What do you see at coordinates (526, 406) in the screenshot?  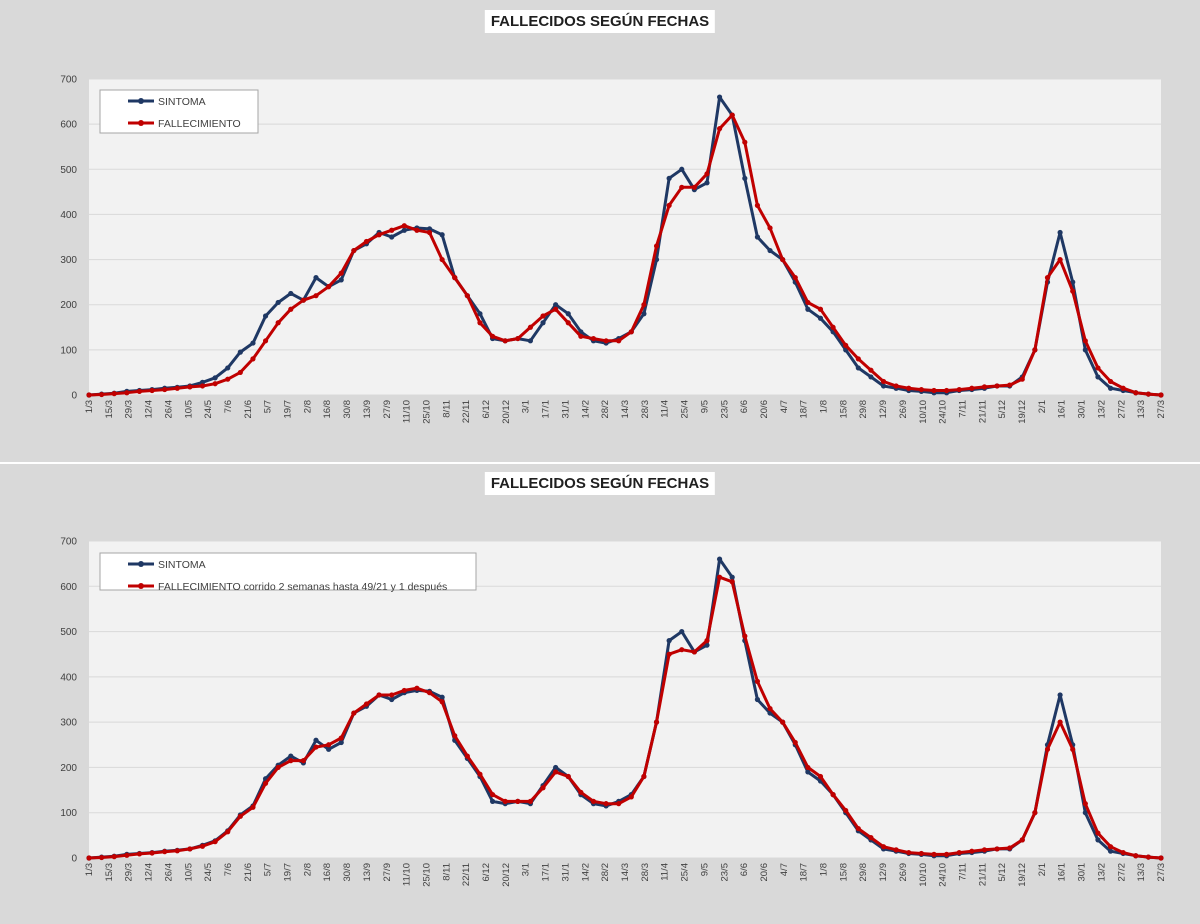 I see `x-tick-label: 3/1` at bounding box center [526, 406].